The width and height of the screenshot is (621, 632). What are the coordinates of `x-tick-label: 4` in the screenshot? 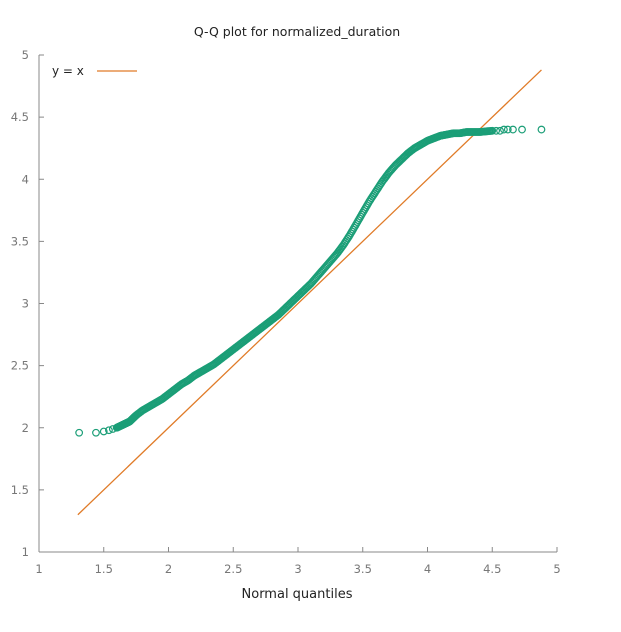 It's located at (427, 569).